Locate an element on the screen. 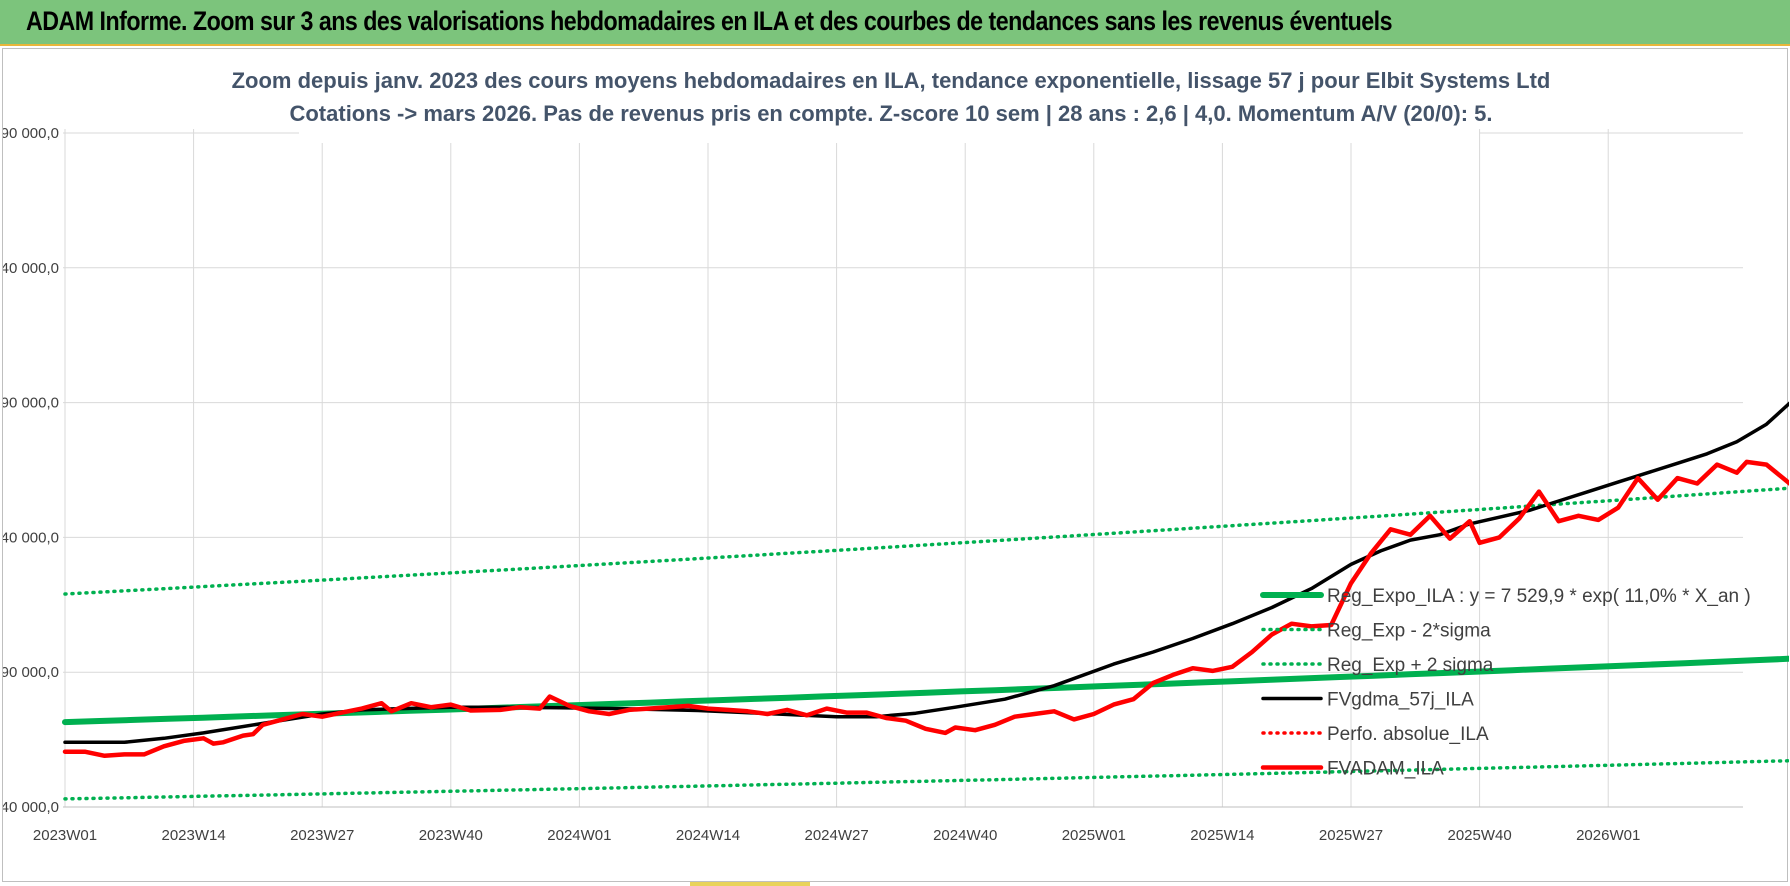 This screenshot has width=1790, height=886. y-tick-label: 290 000,0 is located at coordinates (31, 133).